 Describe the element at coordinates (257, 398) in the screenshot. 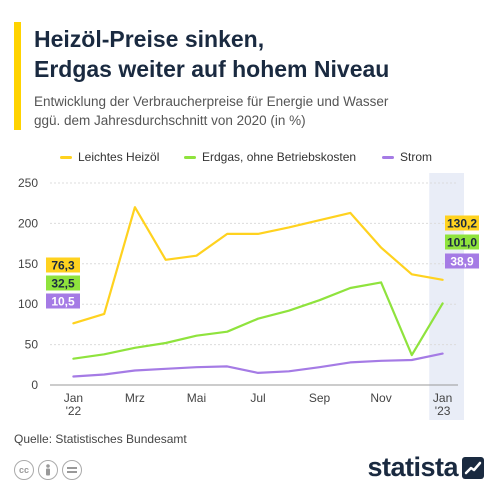

I see `x-tick-label: Jul` at that location.